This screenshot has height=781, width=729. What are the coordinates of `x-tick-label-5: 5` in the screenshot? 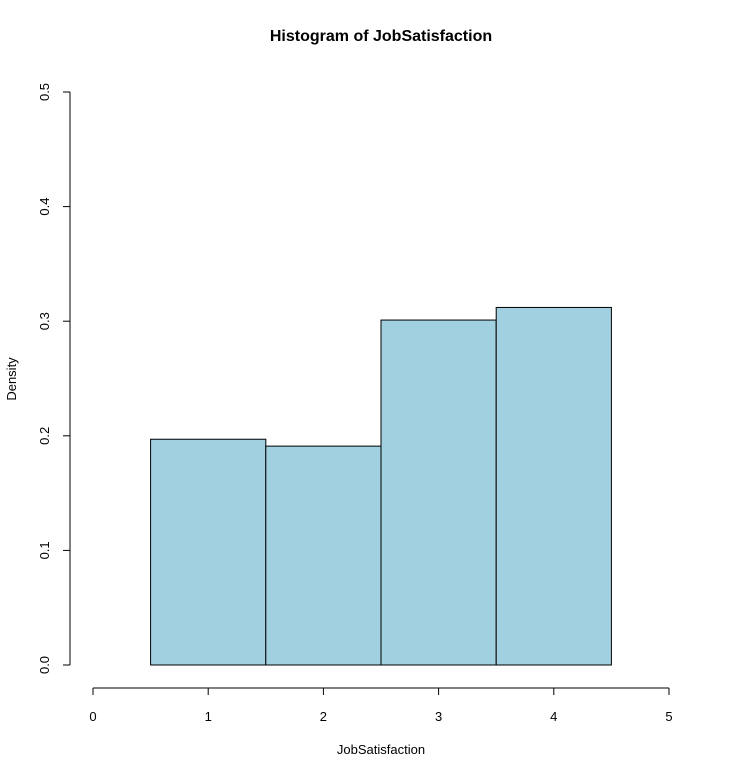 It's located at (668, 716).